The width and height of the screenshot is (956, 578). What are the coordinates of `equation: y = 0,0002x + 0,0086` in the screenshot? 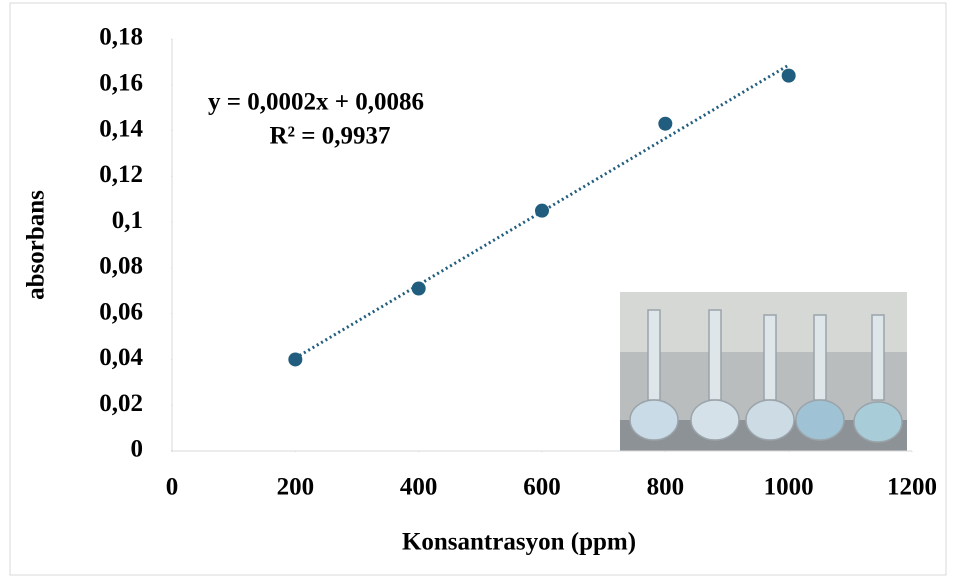 It's located at (316, 102).